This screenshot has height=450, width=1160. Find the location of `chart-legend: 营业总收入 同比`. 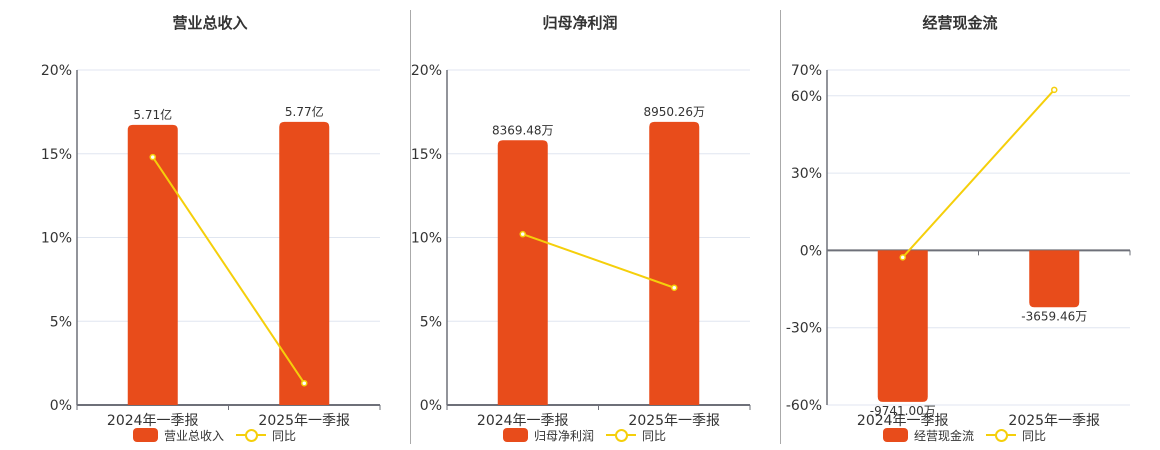

chart-legend: 营业总收入 同比 is located at coordinates (214, 435).